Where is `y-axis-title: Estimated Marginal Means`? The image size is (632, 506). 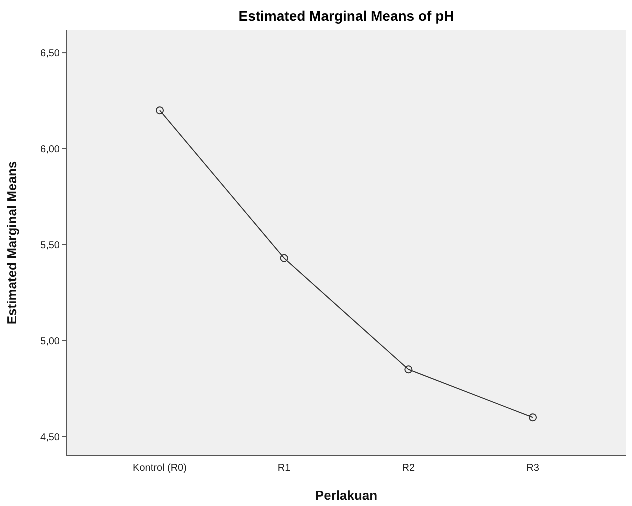
y-axis-title: Estimated Marginal Means is located at coordinates (12, 243).